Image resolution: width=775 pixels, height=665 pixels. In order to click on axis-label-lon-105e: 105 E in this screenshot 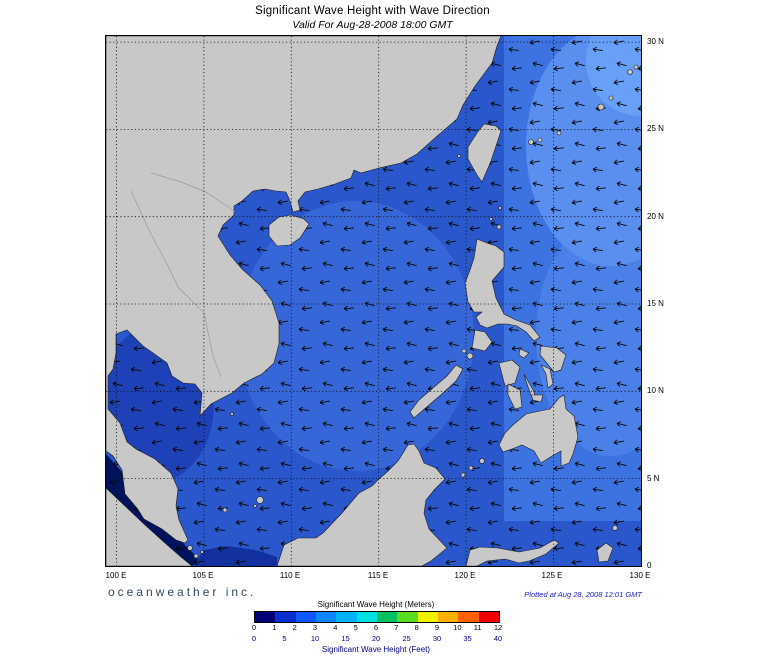, I will do `click(203, 575)`.